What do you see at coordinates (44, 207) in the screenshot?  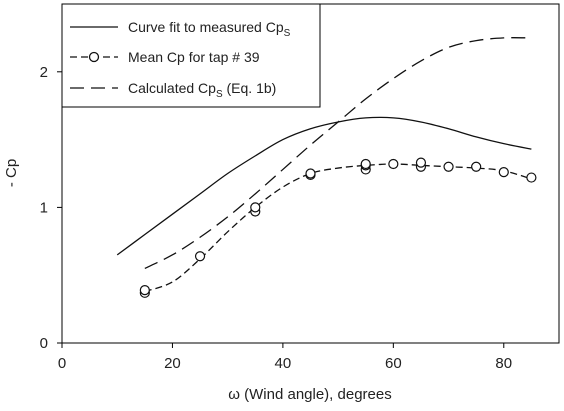 I see `y-tick-label: 1` at bounding box center [44, 207].